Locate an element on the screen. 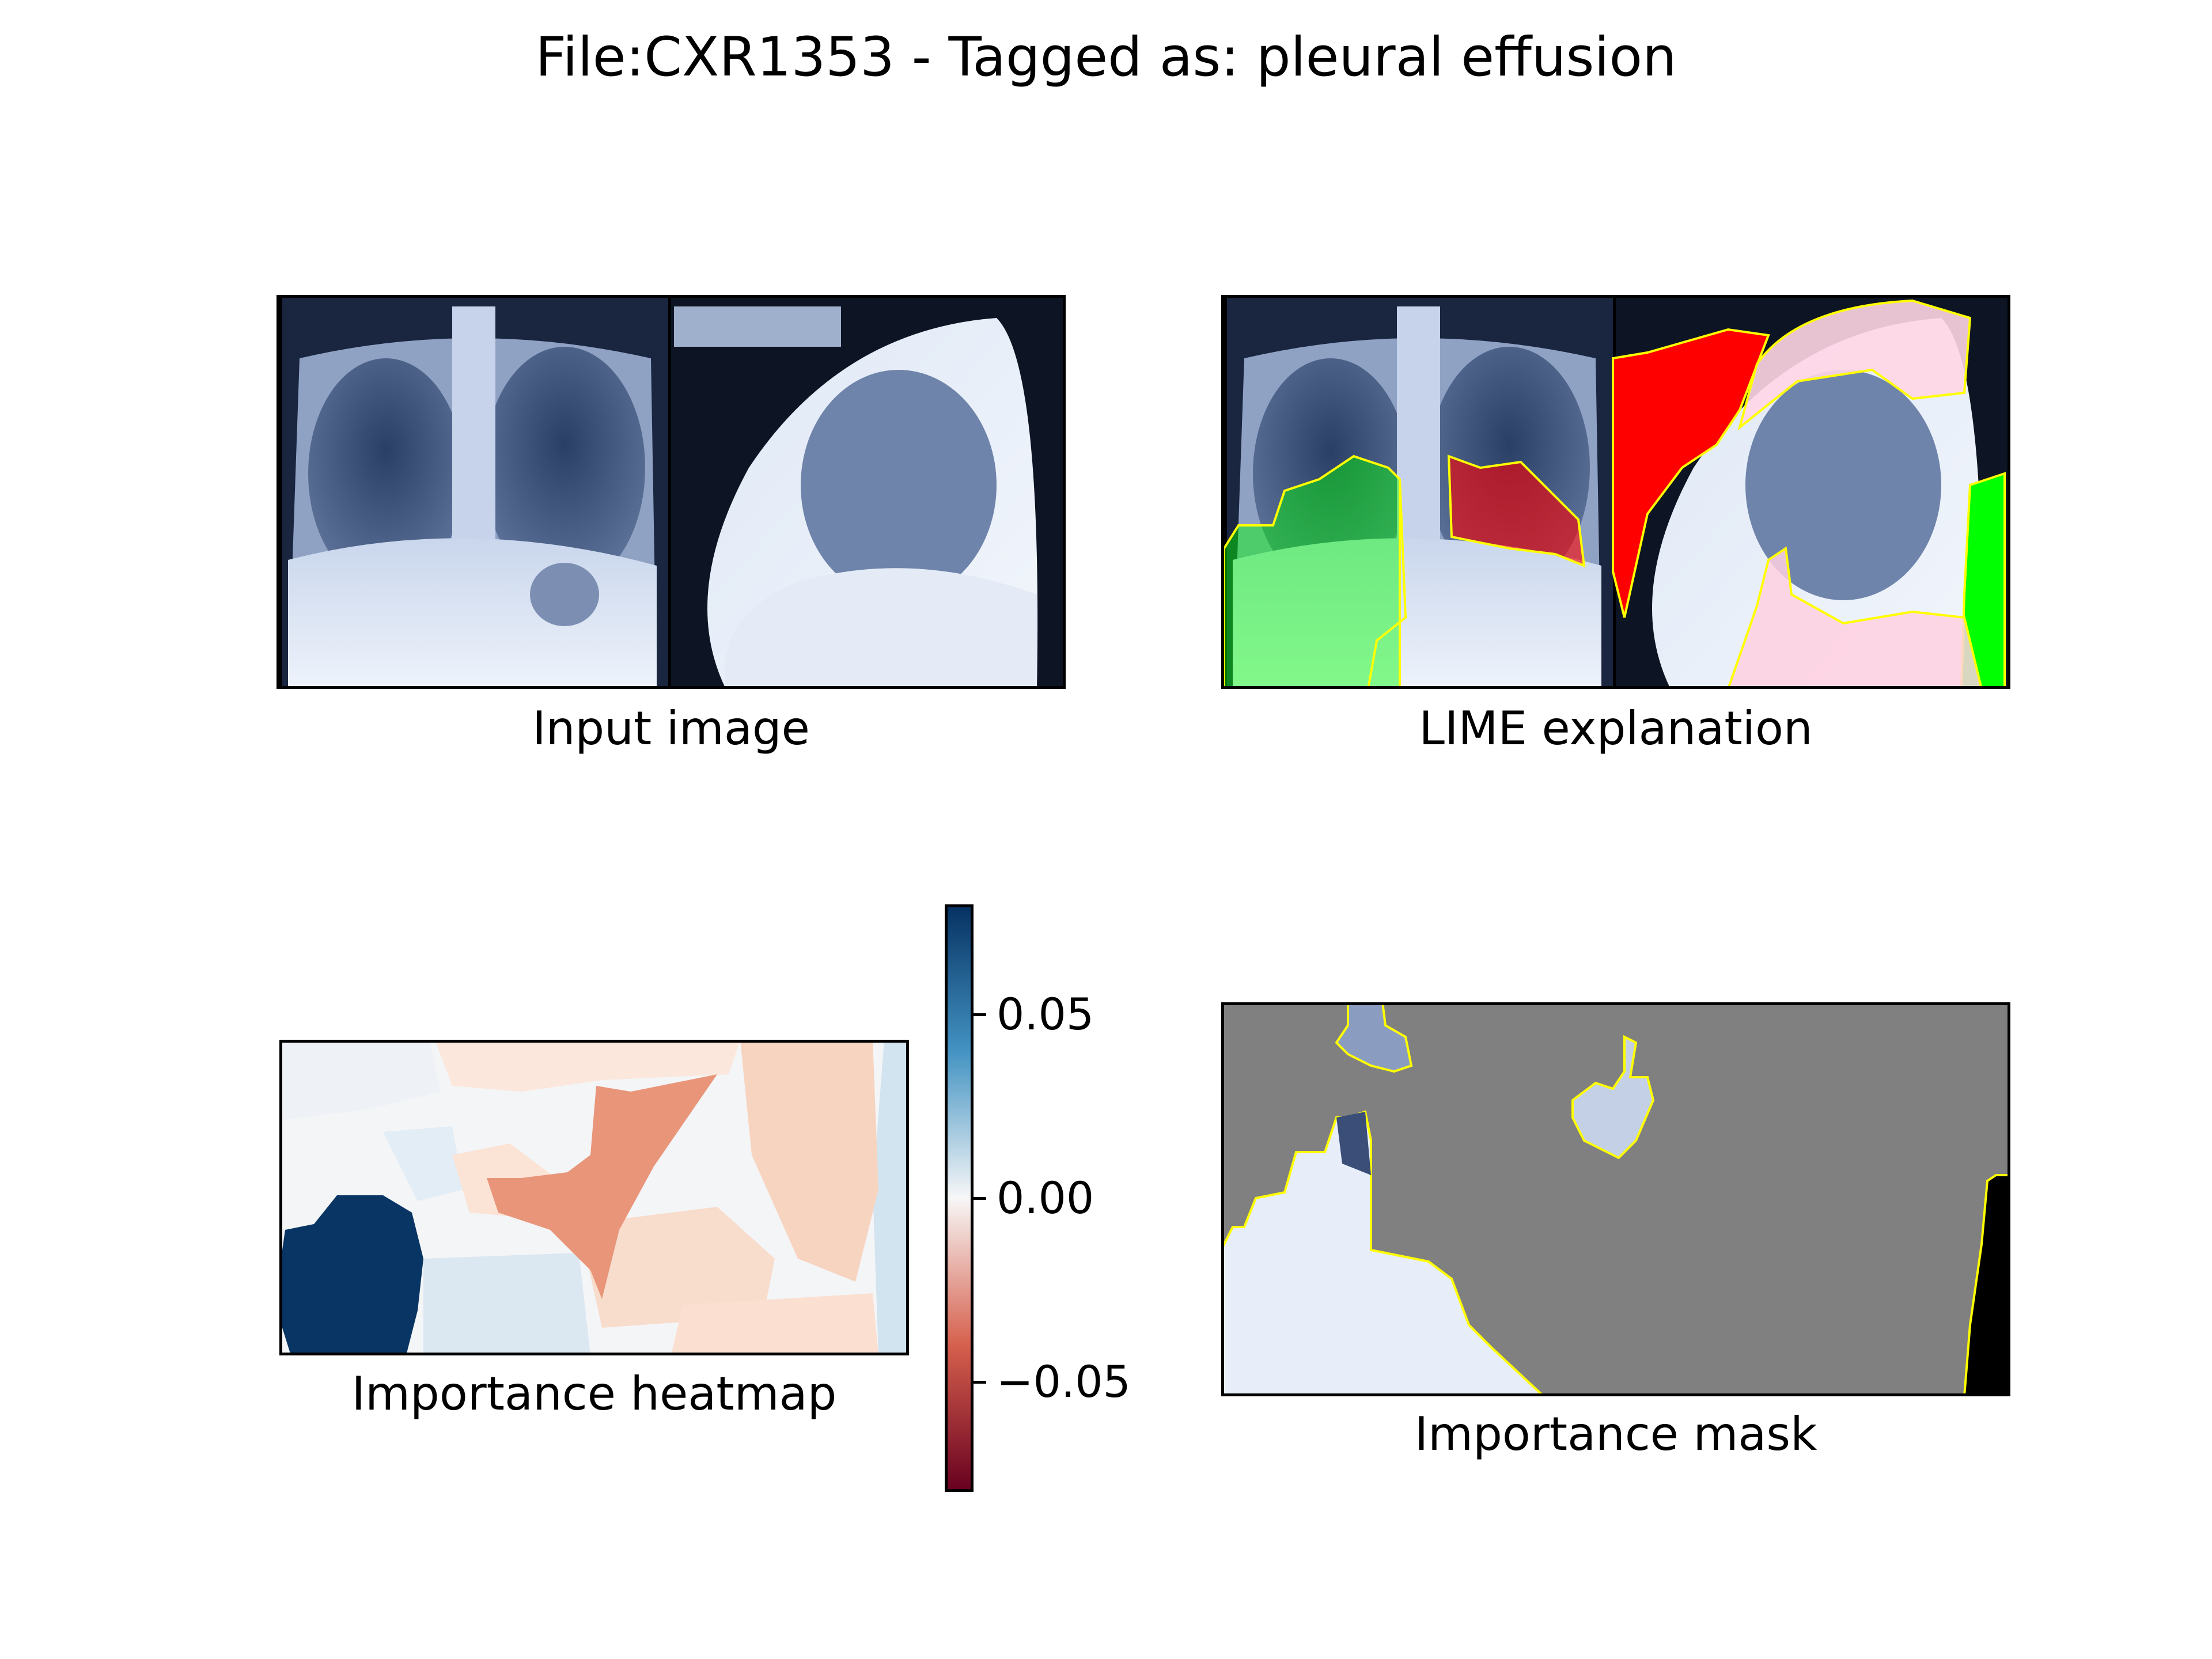 This screenshot has height=1659, width=2212. importance-heatmap-panel is located at coordinates (594, 1197).